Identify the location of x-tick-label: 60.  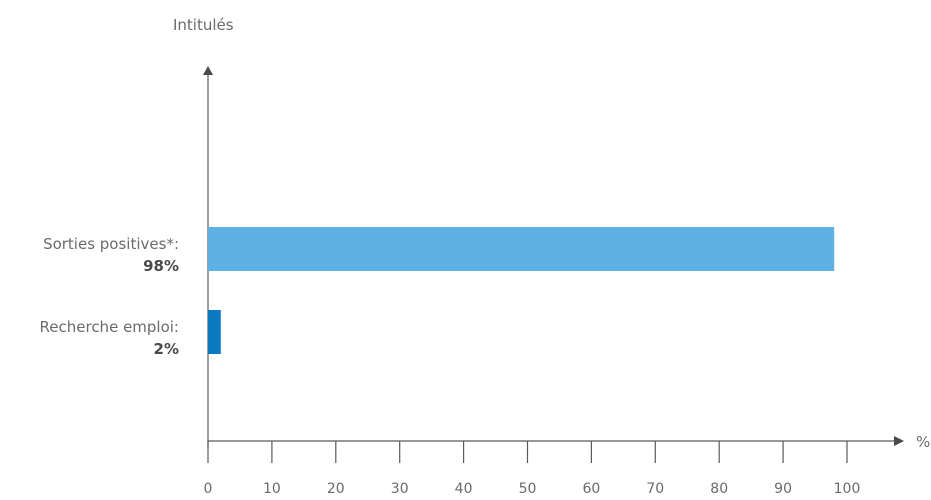
(591, 488).